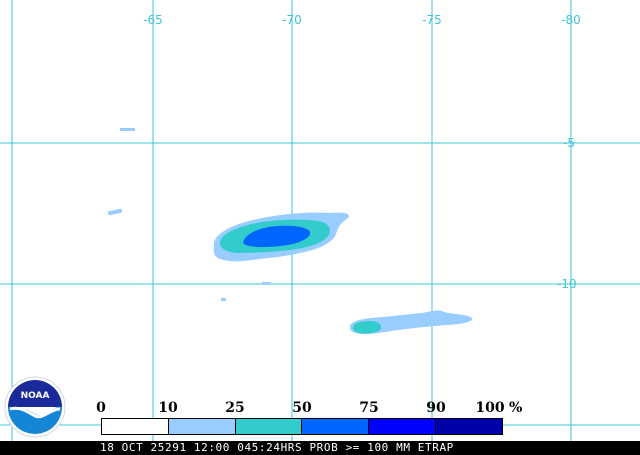 This screenshot has width=640, height=455. What do you see at coordinates (569, 143) in the screenshot?
I see `lat-label: -5` at bounding box center [569, 143].